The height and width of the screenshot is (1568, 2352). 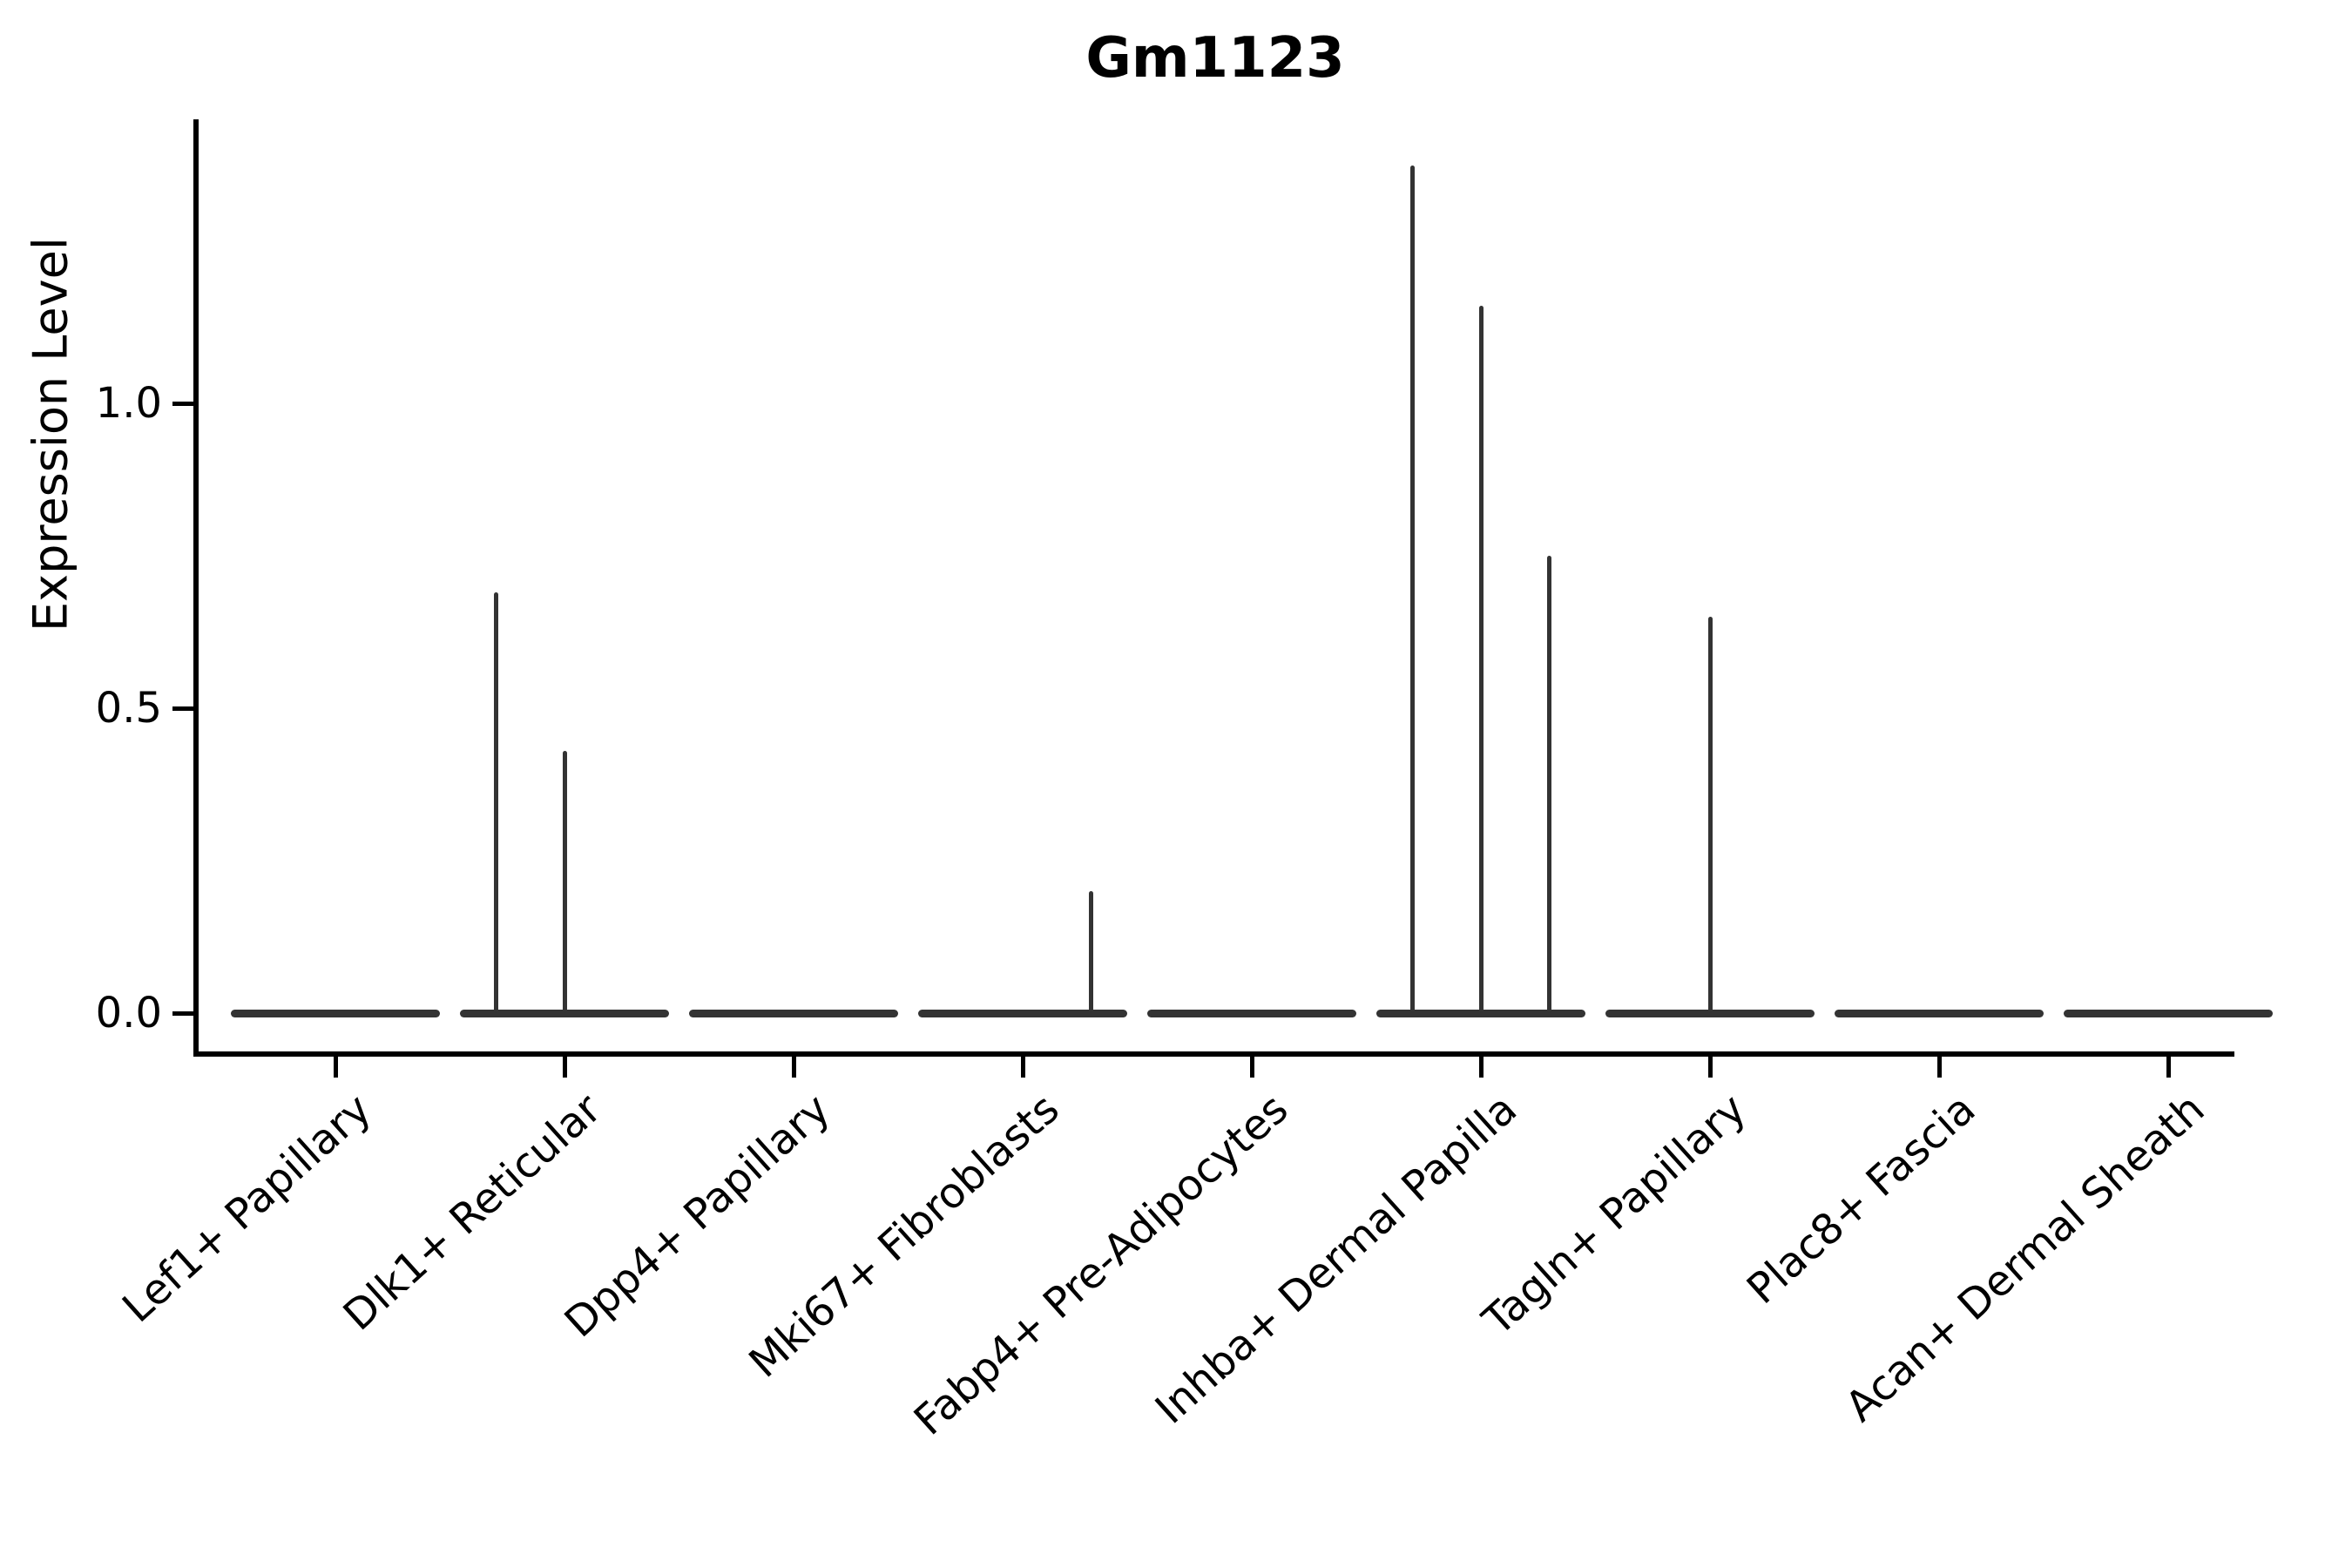 What do you see at coordinates (1336, 1260) in the screenshot?
I see `x-tick-label: Inhba+ Dermal Papilla` at bounding box center [1336, 1260].